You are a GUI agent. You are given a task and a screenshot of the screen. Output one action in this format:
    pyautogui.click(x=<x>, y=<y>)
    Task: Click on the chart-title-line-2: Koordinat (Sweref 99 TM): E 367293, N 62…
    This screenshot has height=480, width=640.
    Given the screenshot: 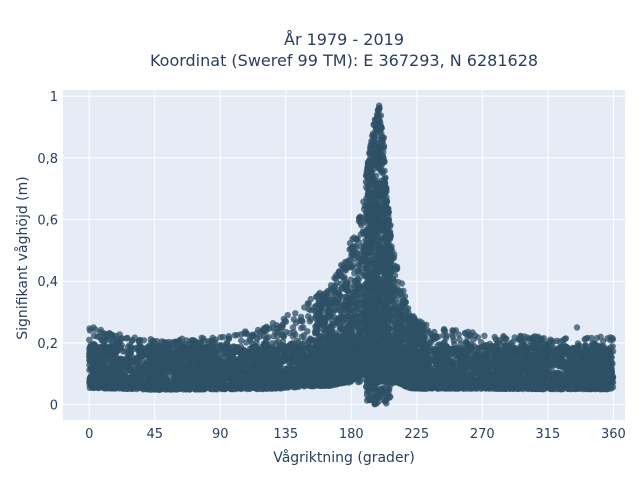 What is the action you would take?
    pyautogui.click(x=344, y=60)
    